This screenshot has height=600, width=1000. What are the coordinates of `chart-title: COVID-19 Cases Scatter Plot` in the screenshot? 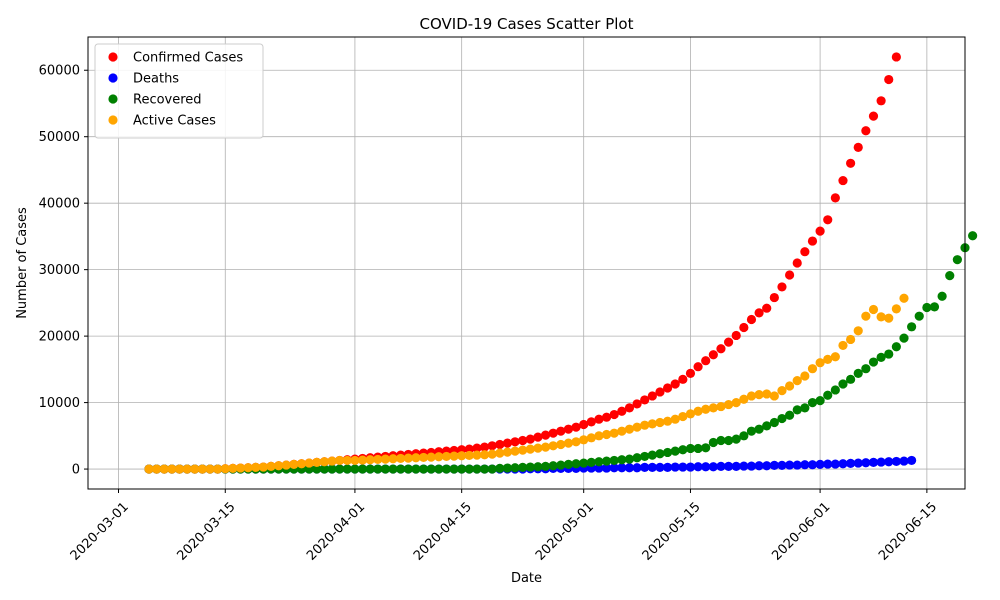 It's located at (527, 24).